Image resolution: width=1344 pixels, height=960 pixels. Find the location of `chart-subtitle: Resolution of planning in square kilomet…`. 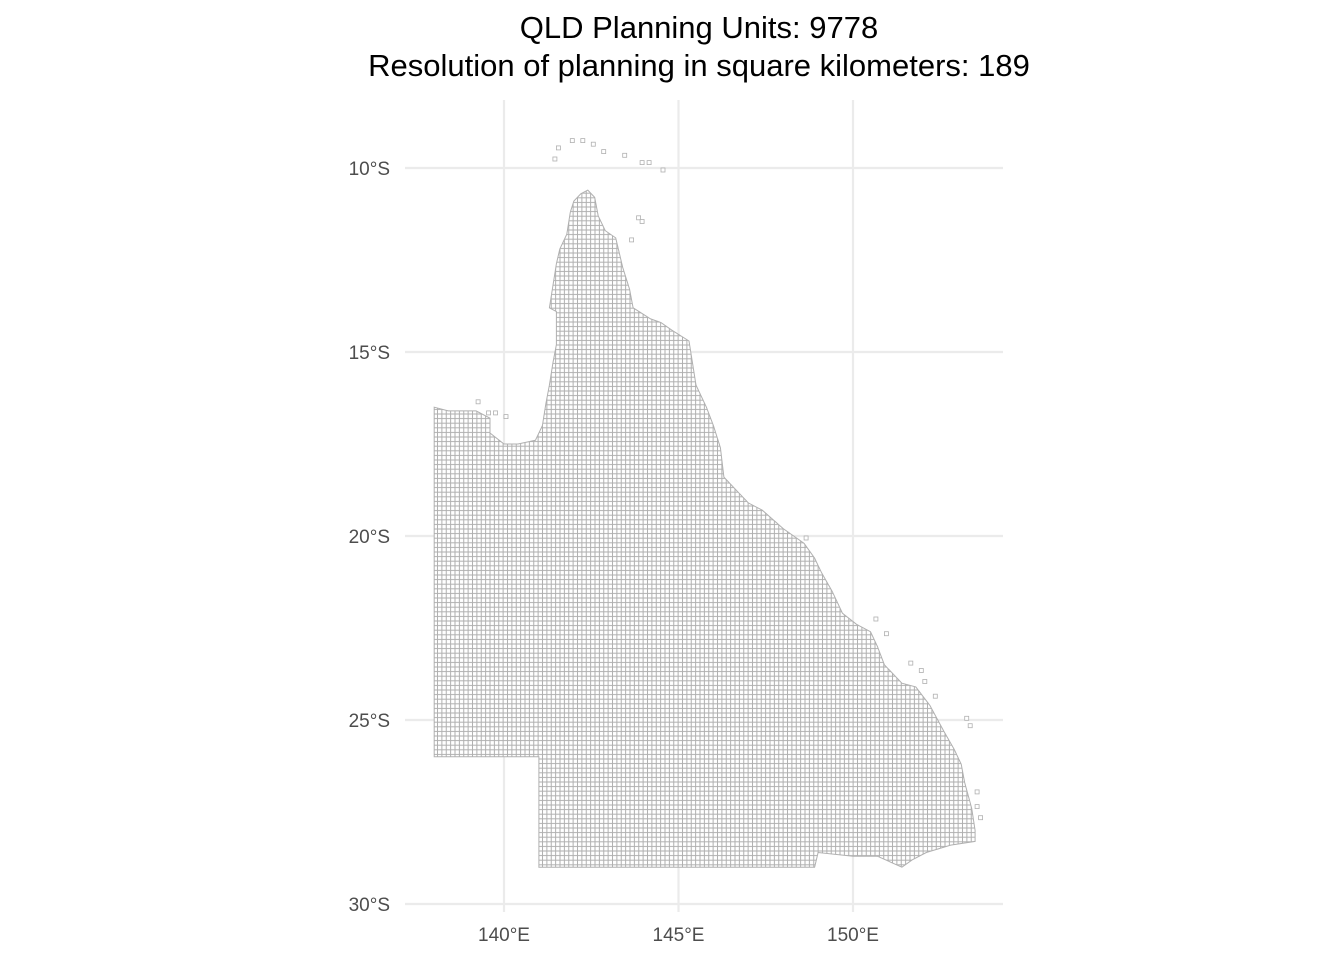

chart-subtitle: Resolution of planning in square kilomet… is located at coordinates (699, 65).